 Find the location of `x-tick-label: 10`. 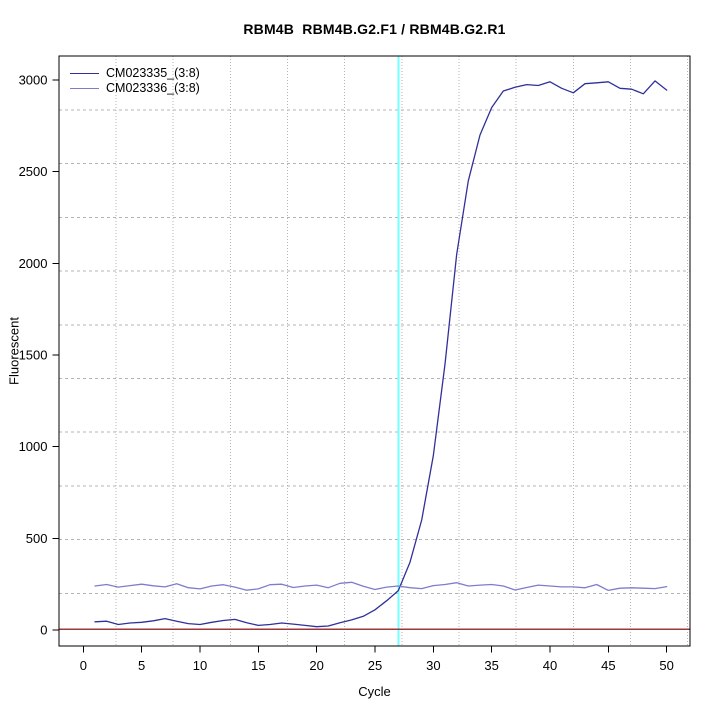

x-tick-label: 10 is located at coordinates (200, 665).